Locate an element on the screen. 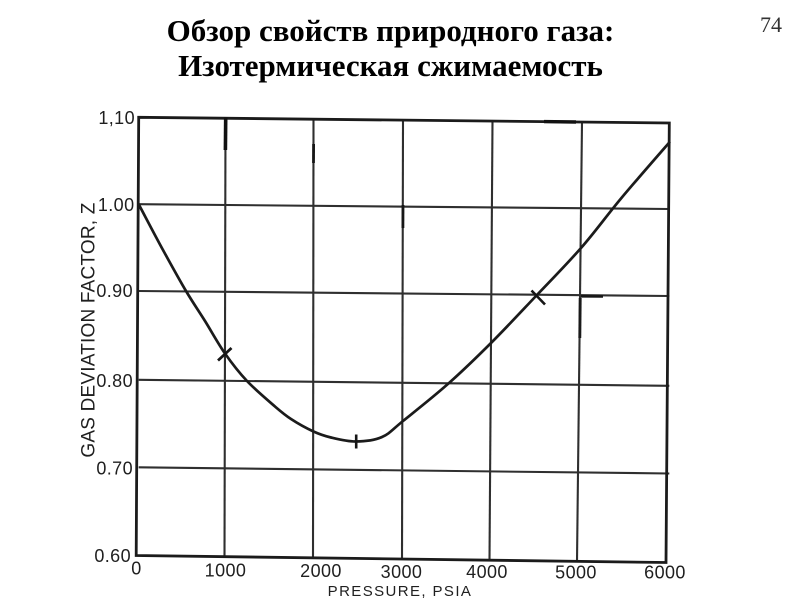 This screenshot has height=600, width=800. svg-text: 0.90 is located at coordinates (114, 291).